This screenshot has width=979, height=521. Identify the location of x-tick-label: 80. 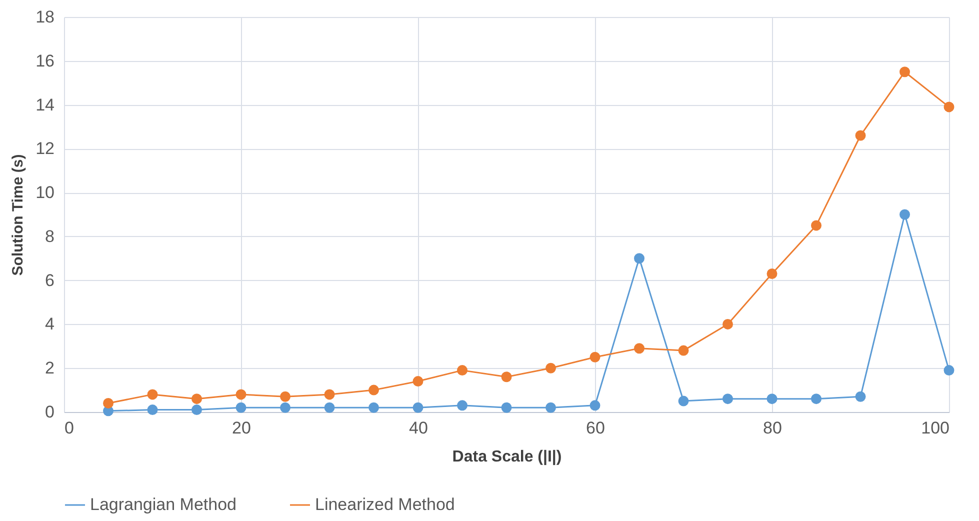
(772, 428).